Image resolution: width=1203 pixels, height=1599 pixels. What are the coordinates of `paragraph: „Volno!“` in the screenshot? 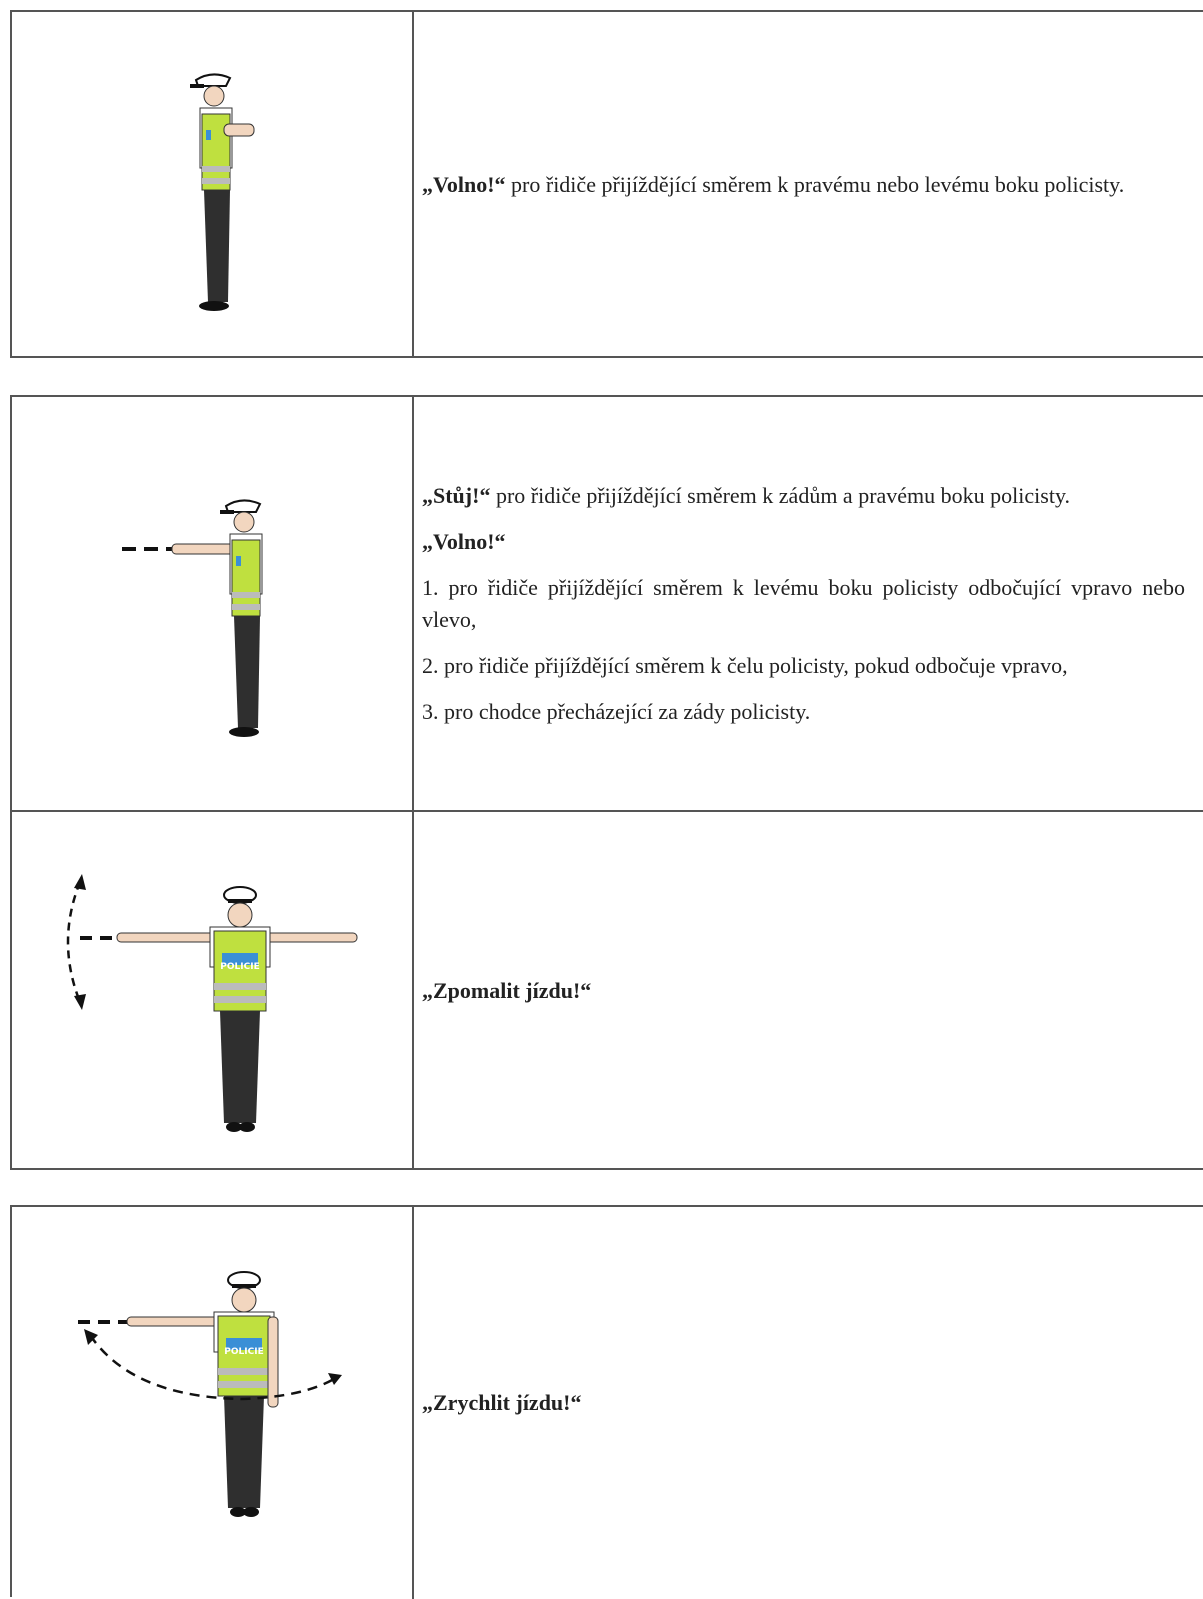 It's located at (803, 542).